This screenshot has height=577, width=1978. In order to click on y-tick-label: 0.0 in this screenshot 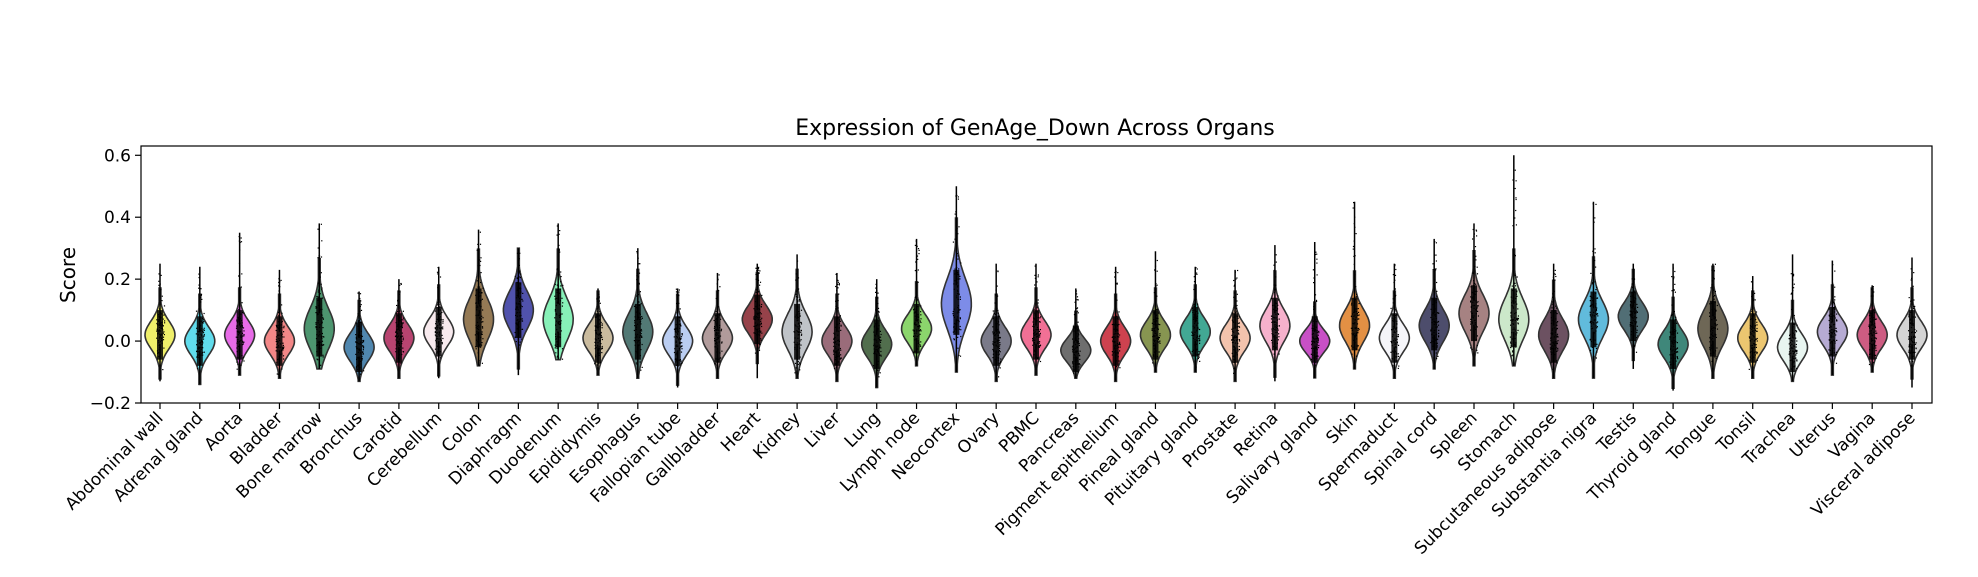, I will do `click(117, 342)`.